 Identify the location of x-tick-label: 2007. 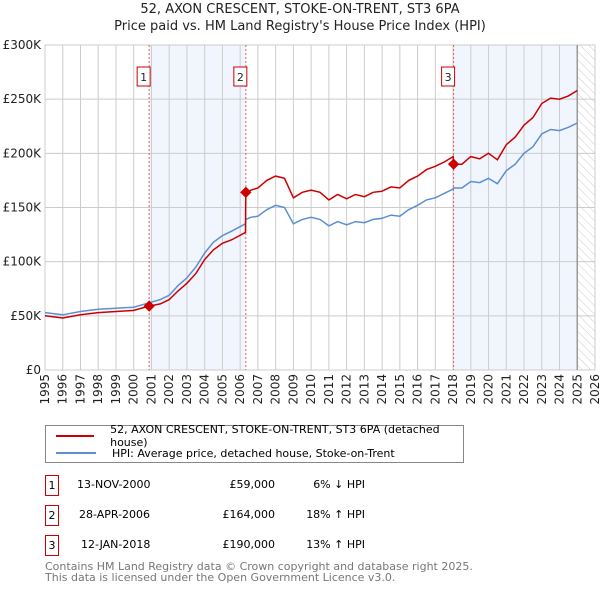
(258, 389).